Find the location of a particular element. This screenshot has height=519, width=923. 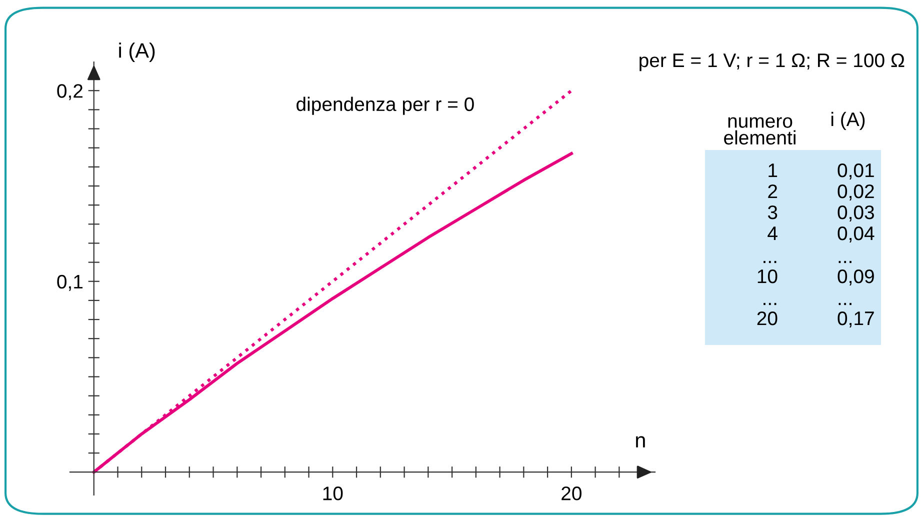

text: 3 is located at coordinates (773, 212).